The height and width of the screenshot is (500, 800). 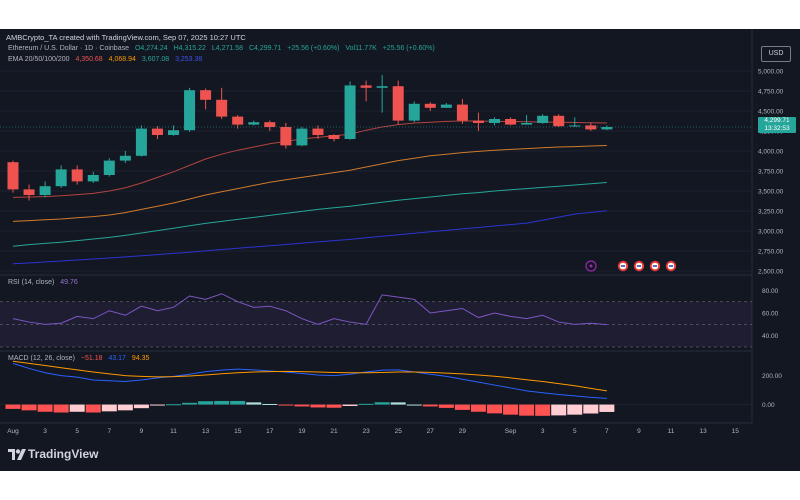 What do you see at coordinates (91, 358) in the screenshot?
I see `macd-hist-value: −51.18` at bounding box center [91, 358].